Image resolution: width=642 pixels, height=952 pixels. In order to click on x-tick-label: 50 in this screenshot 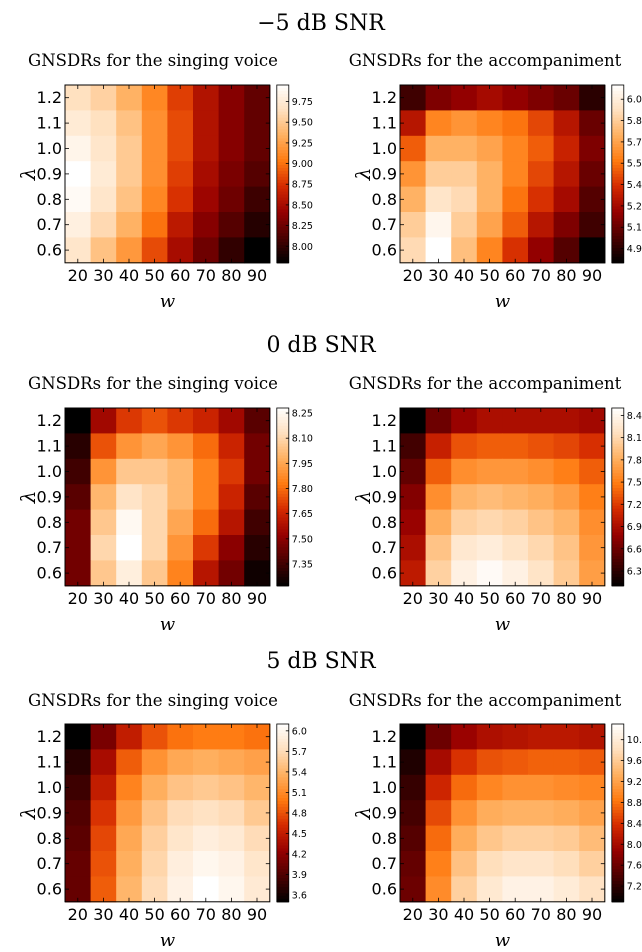, I will do `click(489, 275)`.